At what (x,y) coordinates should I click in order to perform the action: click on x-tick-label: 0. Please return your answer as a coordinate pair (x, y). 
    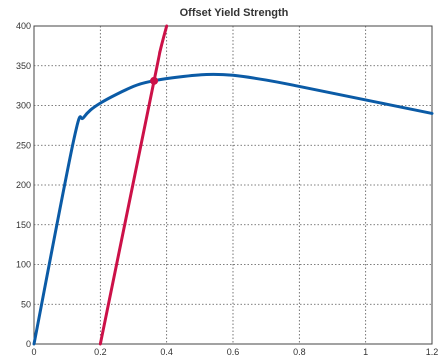
    Looking at the image, I should click on (33, 352).